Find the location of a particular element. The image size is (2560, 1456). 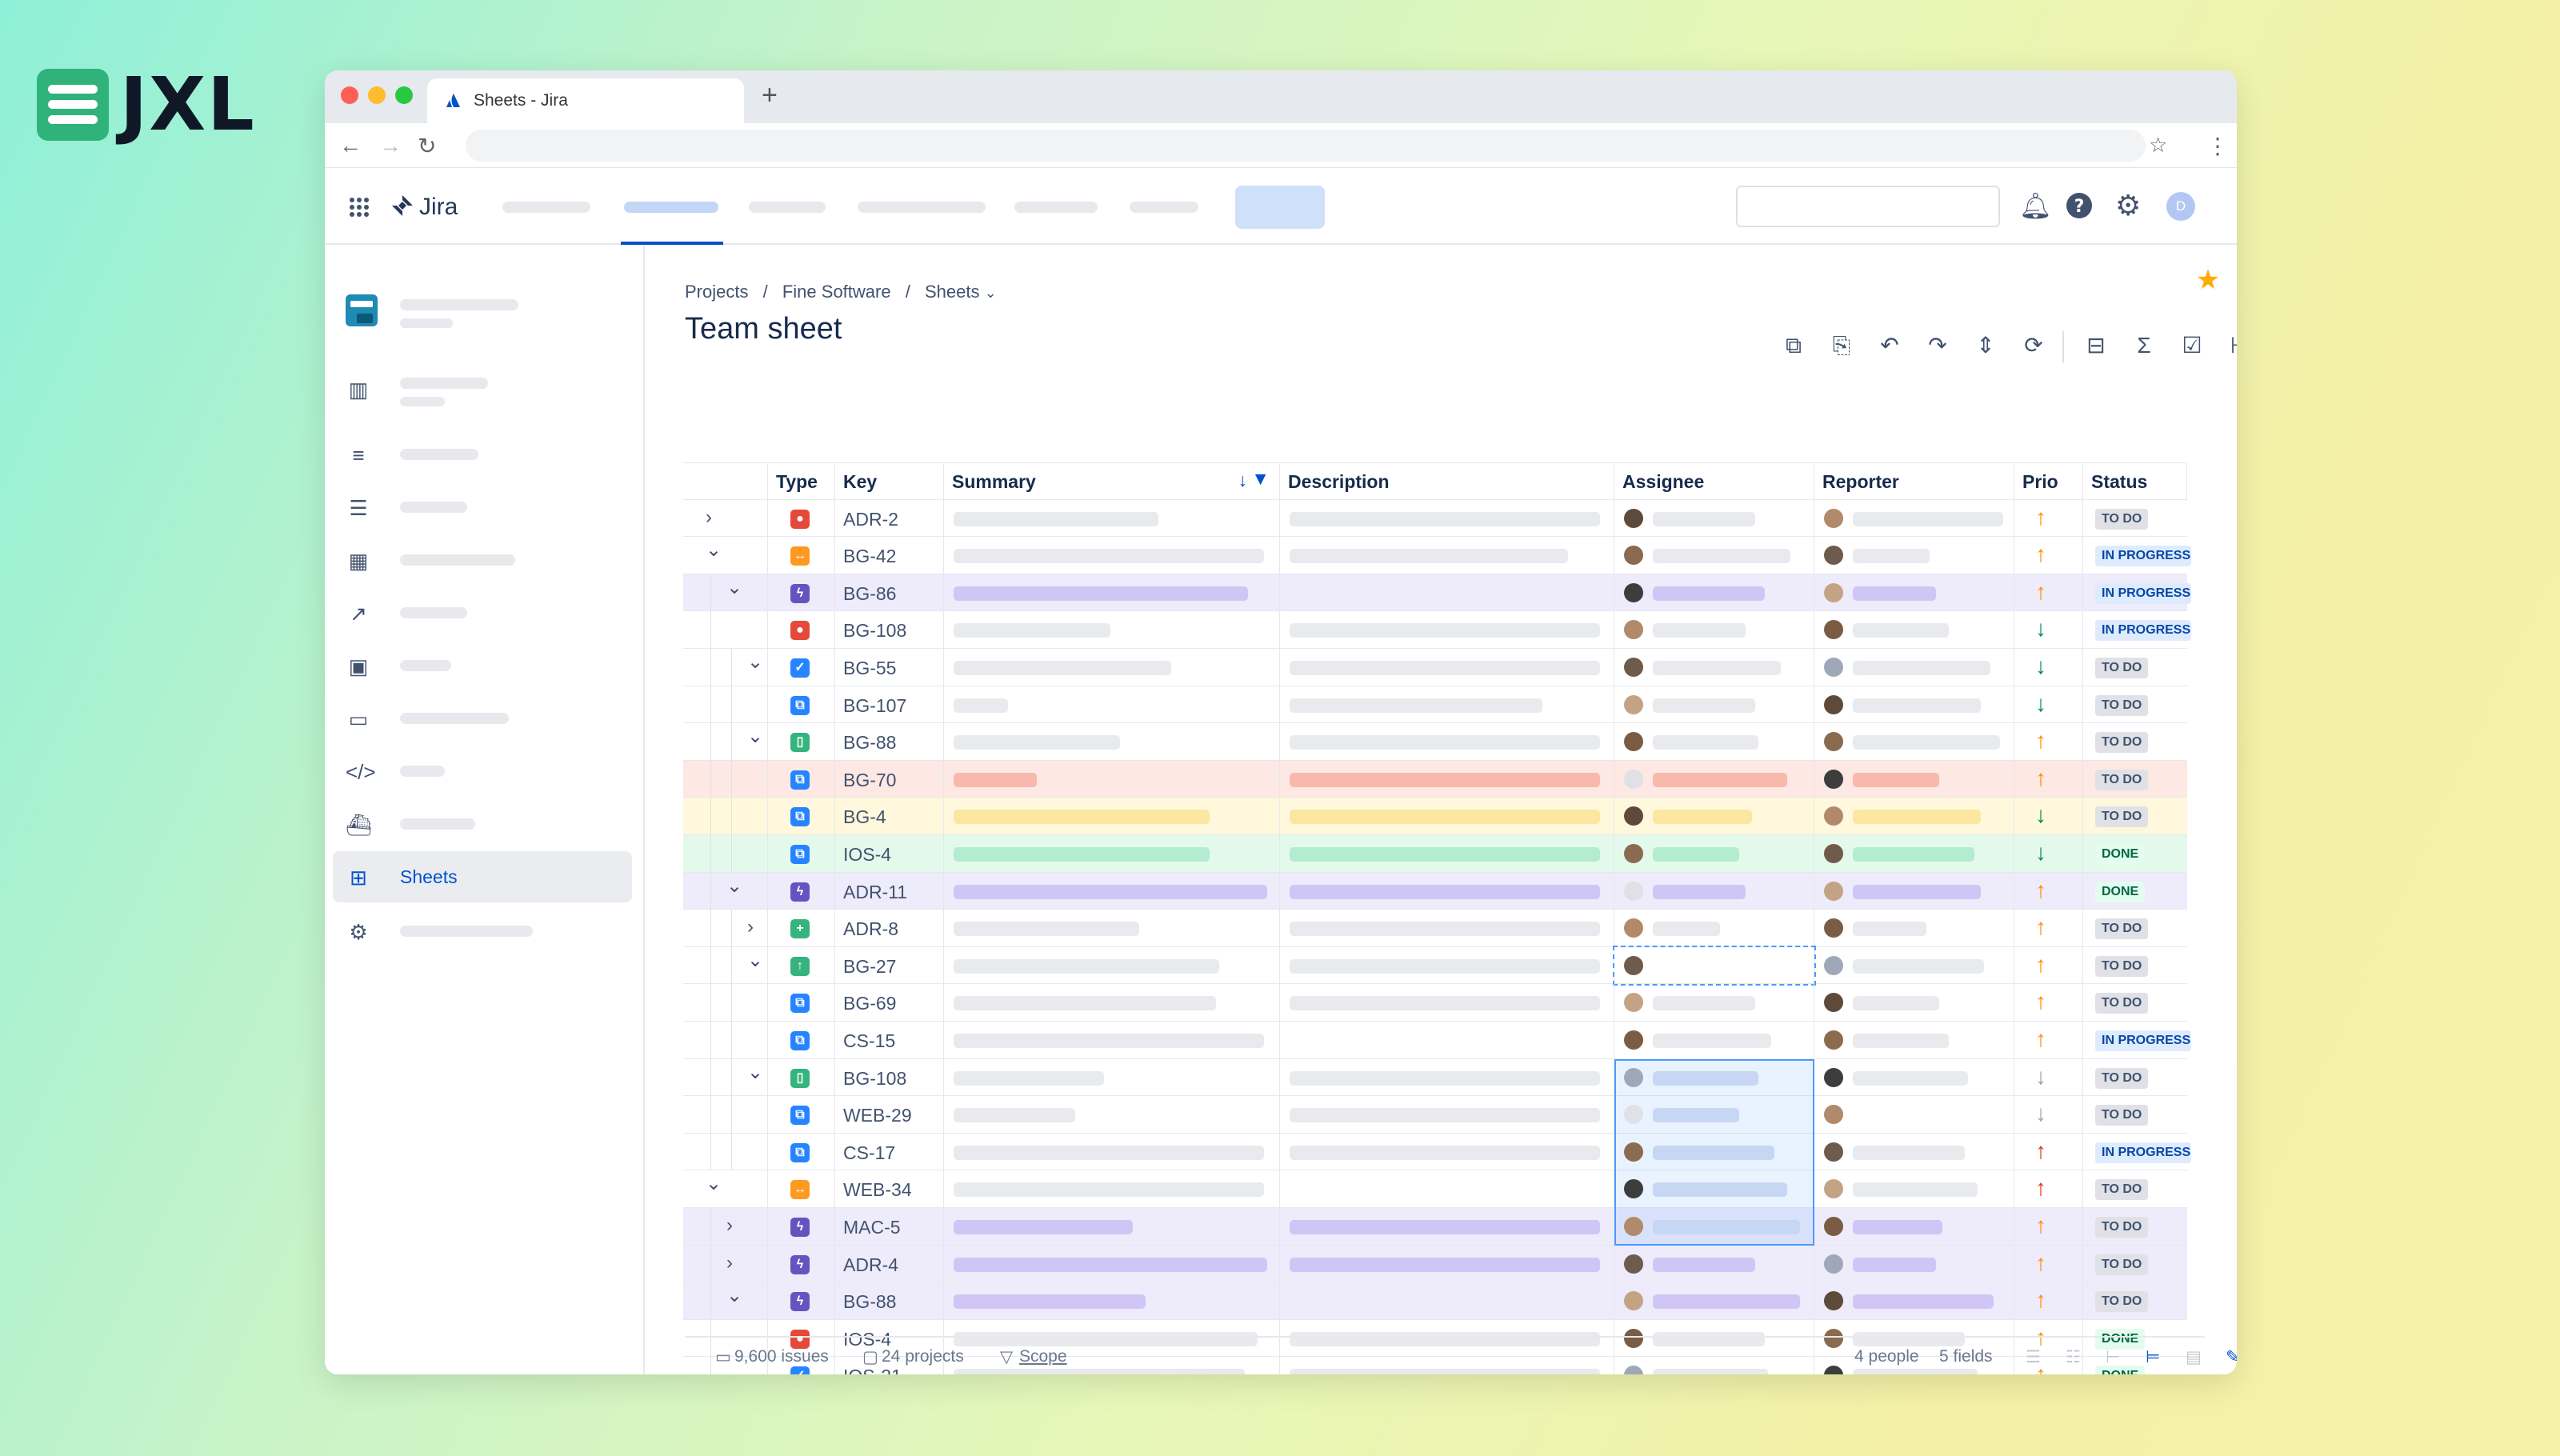

key-cell: BG-108 is located at coordinates (889, 1077).